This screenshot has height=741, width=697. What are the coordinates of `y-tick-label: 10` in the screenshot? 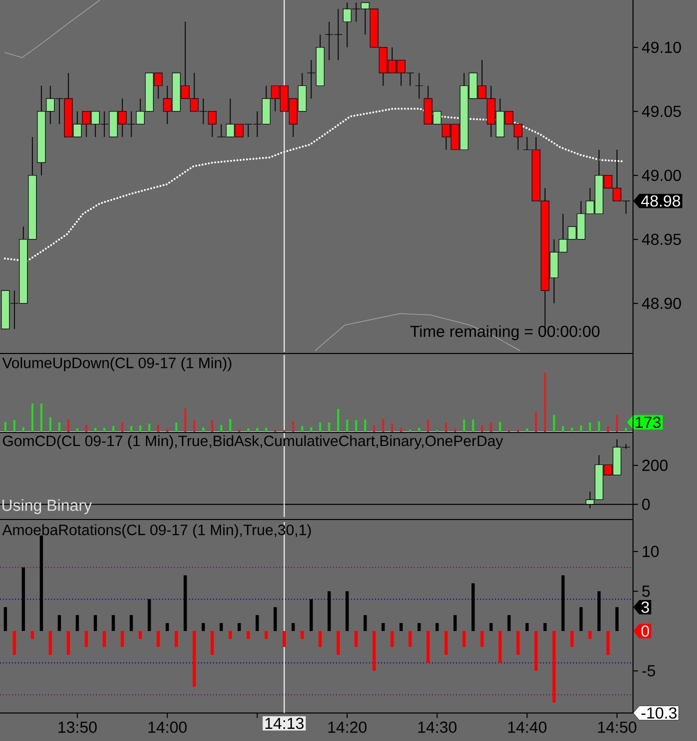 It's located at (650, 552).